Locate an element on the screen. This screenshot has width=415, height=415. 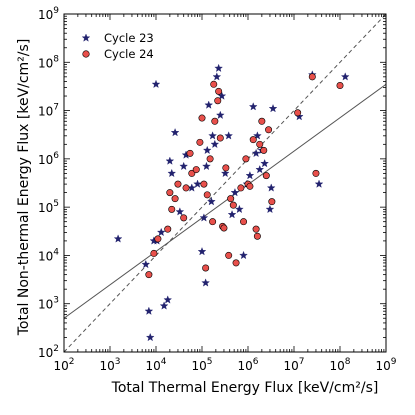
x-tick-label: 10⁸ is located at coordinates (339, 365).